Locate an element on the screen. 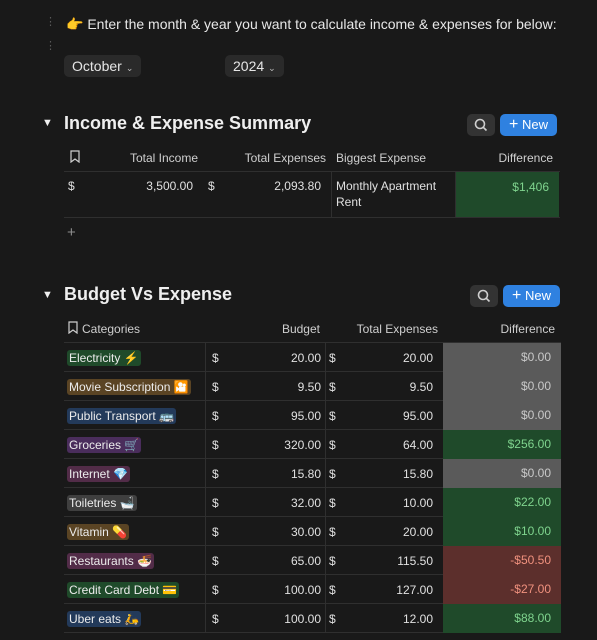  header-total-income: Total Income is located at coordinates (163, 158).